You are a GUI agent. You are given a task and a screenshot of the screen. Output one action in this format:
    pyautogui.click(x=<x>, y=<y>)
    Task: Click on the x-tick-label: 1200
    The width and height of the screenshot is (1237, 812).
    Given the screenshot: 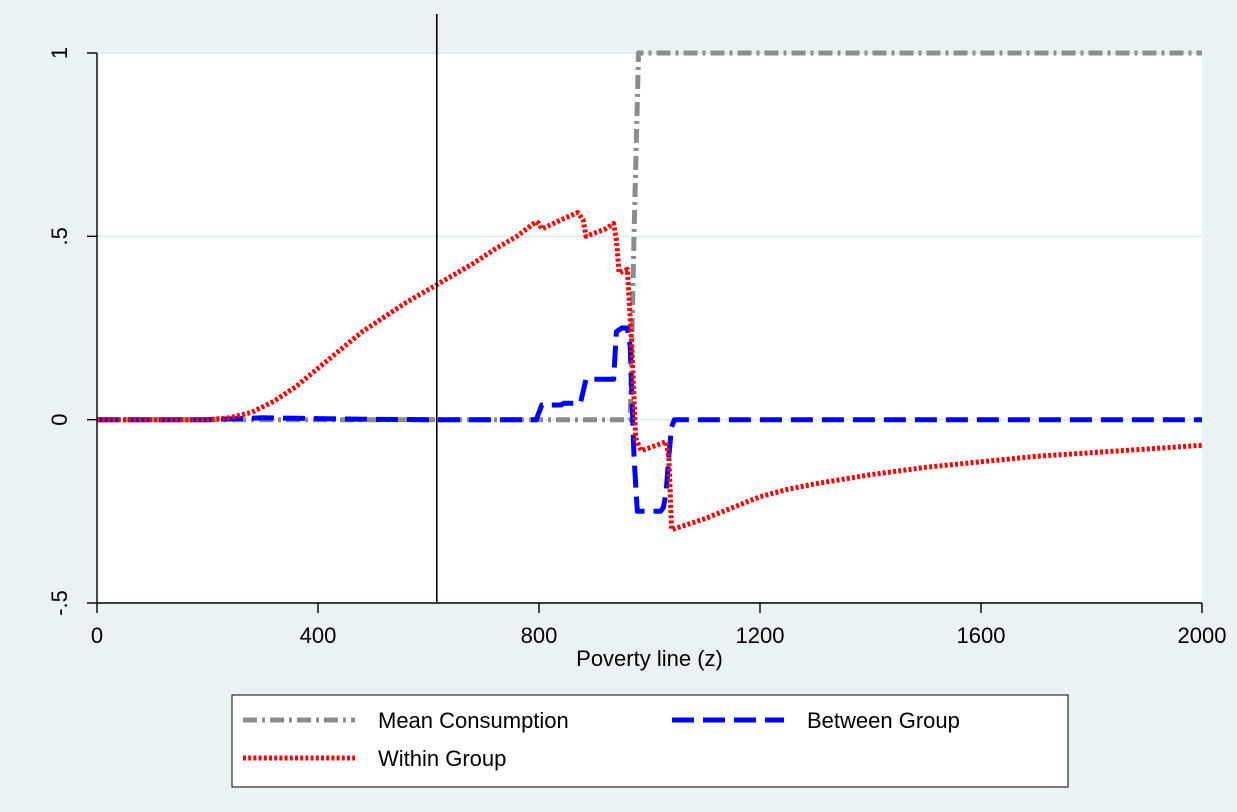 What is the action you would take?
    pyautogui.click(x=760, y=635)
    